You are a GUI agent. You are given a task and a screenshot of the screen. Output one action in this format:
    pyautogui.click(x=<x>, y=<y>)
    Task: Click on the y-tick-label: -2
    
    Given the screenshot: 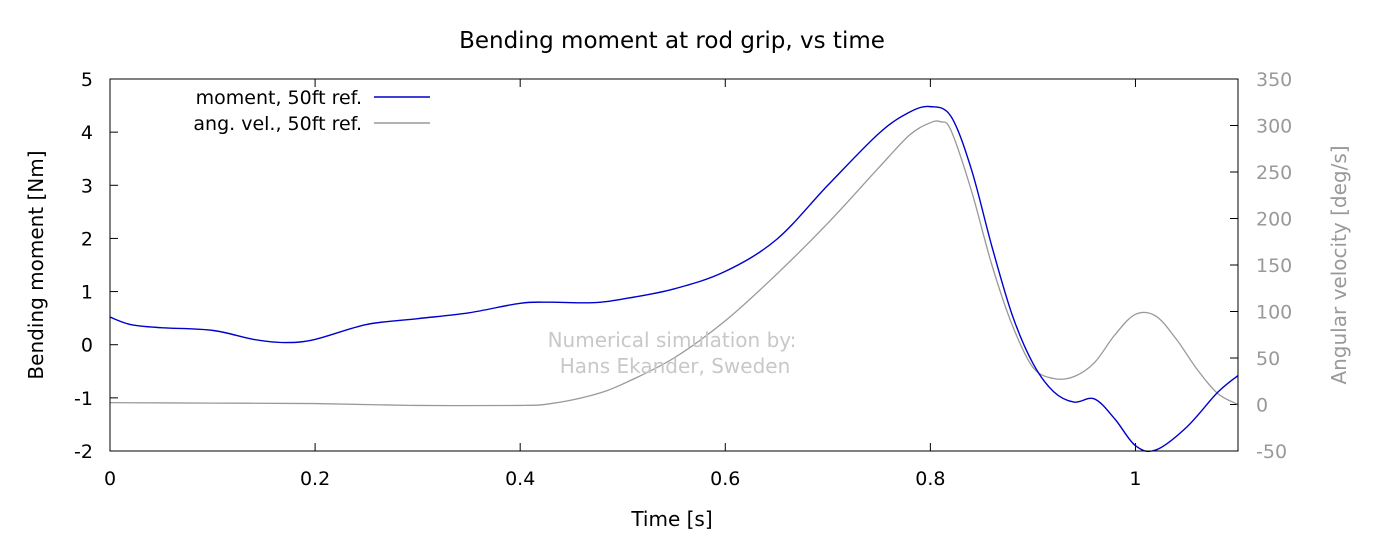 What is the action you would take?
    pyautogui.click(x=83, y=452)
    